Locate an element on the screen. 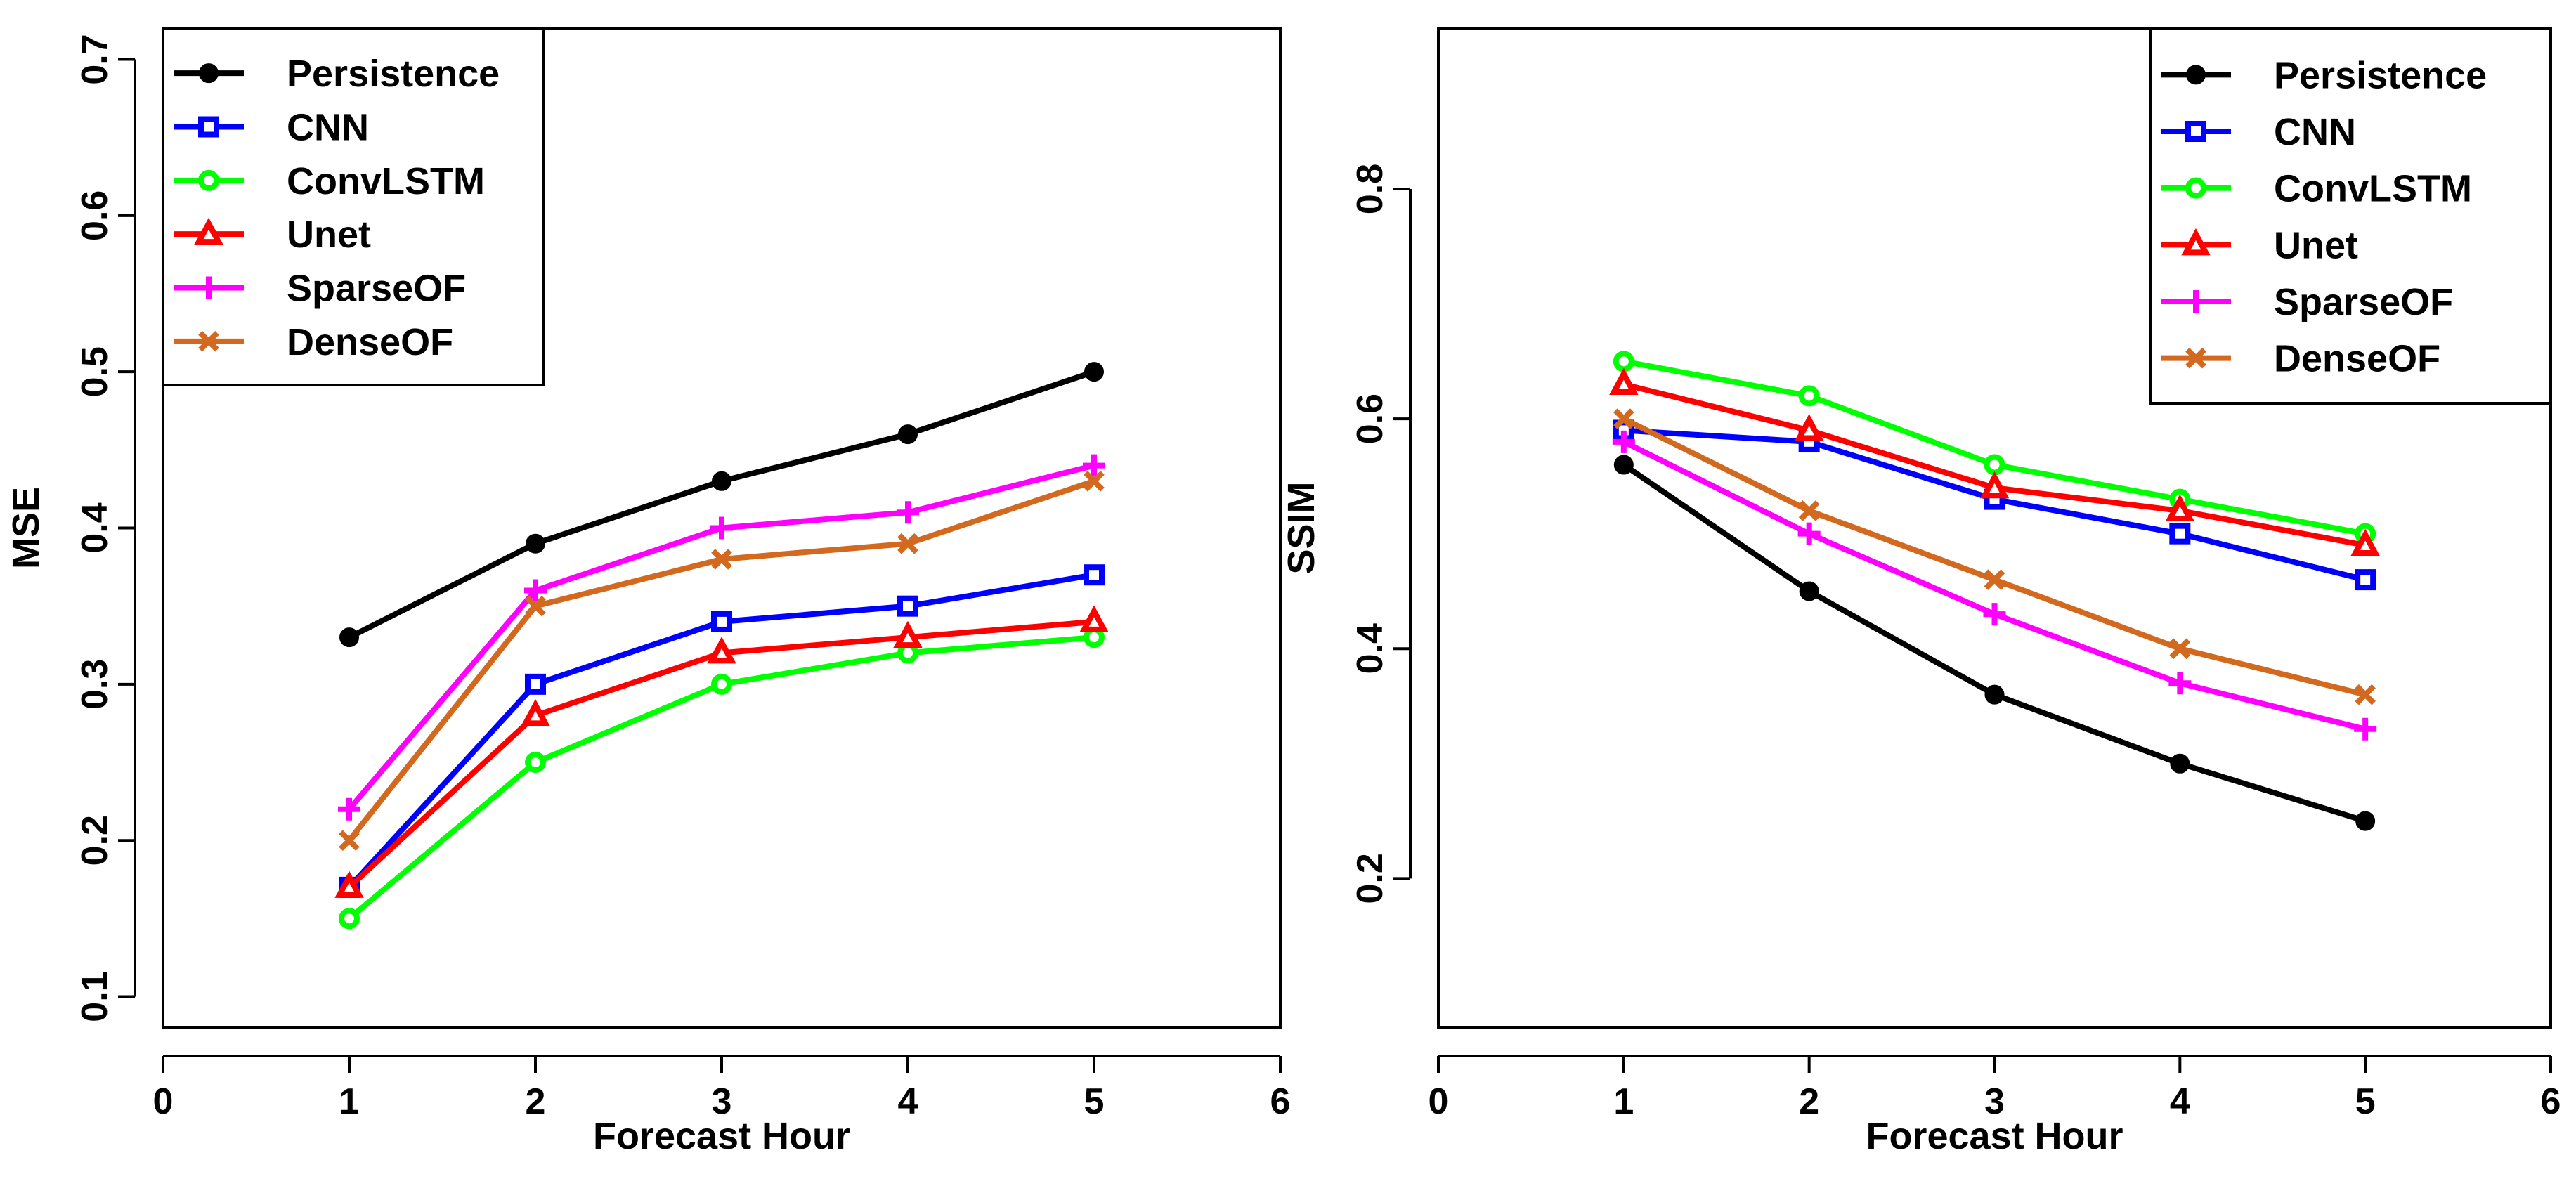  series-unet is located at coordinates (1994, 461).